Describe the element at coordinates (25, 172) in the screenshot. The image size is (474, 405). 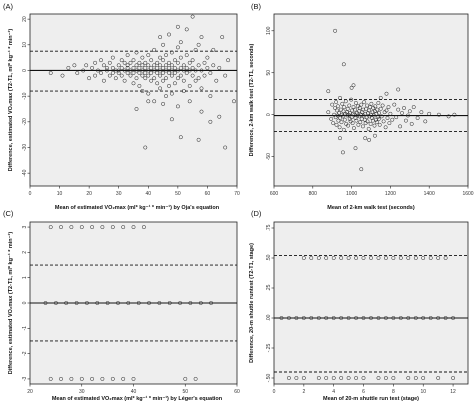
I see `panel-a-y-tick-label: -40` at that location.